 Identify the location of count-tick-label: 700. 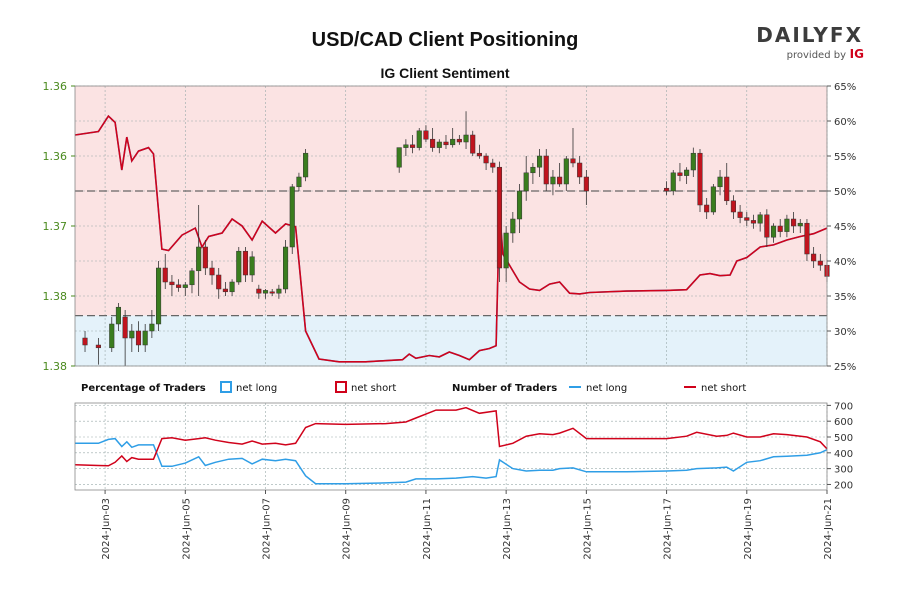
(843, 406).